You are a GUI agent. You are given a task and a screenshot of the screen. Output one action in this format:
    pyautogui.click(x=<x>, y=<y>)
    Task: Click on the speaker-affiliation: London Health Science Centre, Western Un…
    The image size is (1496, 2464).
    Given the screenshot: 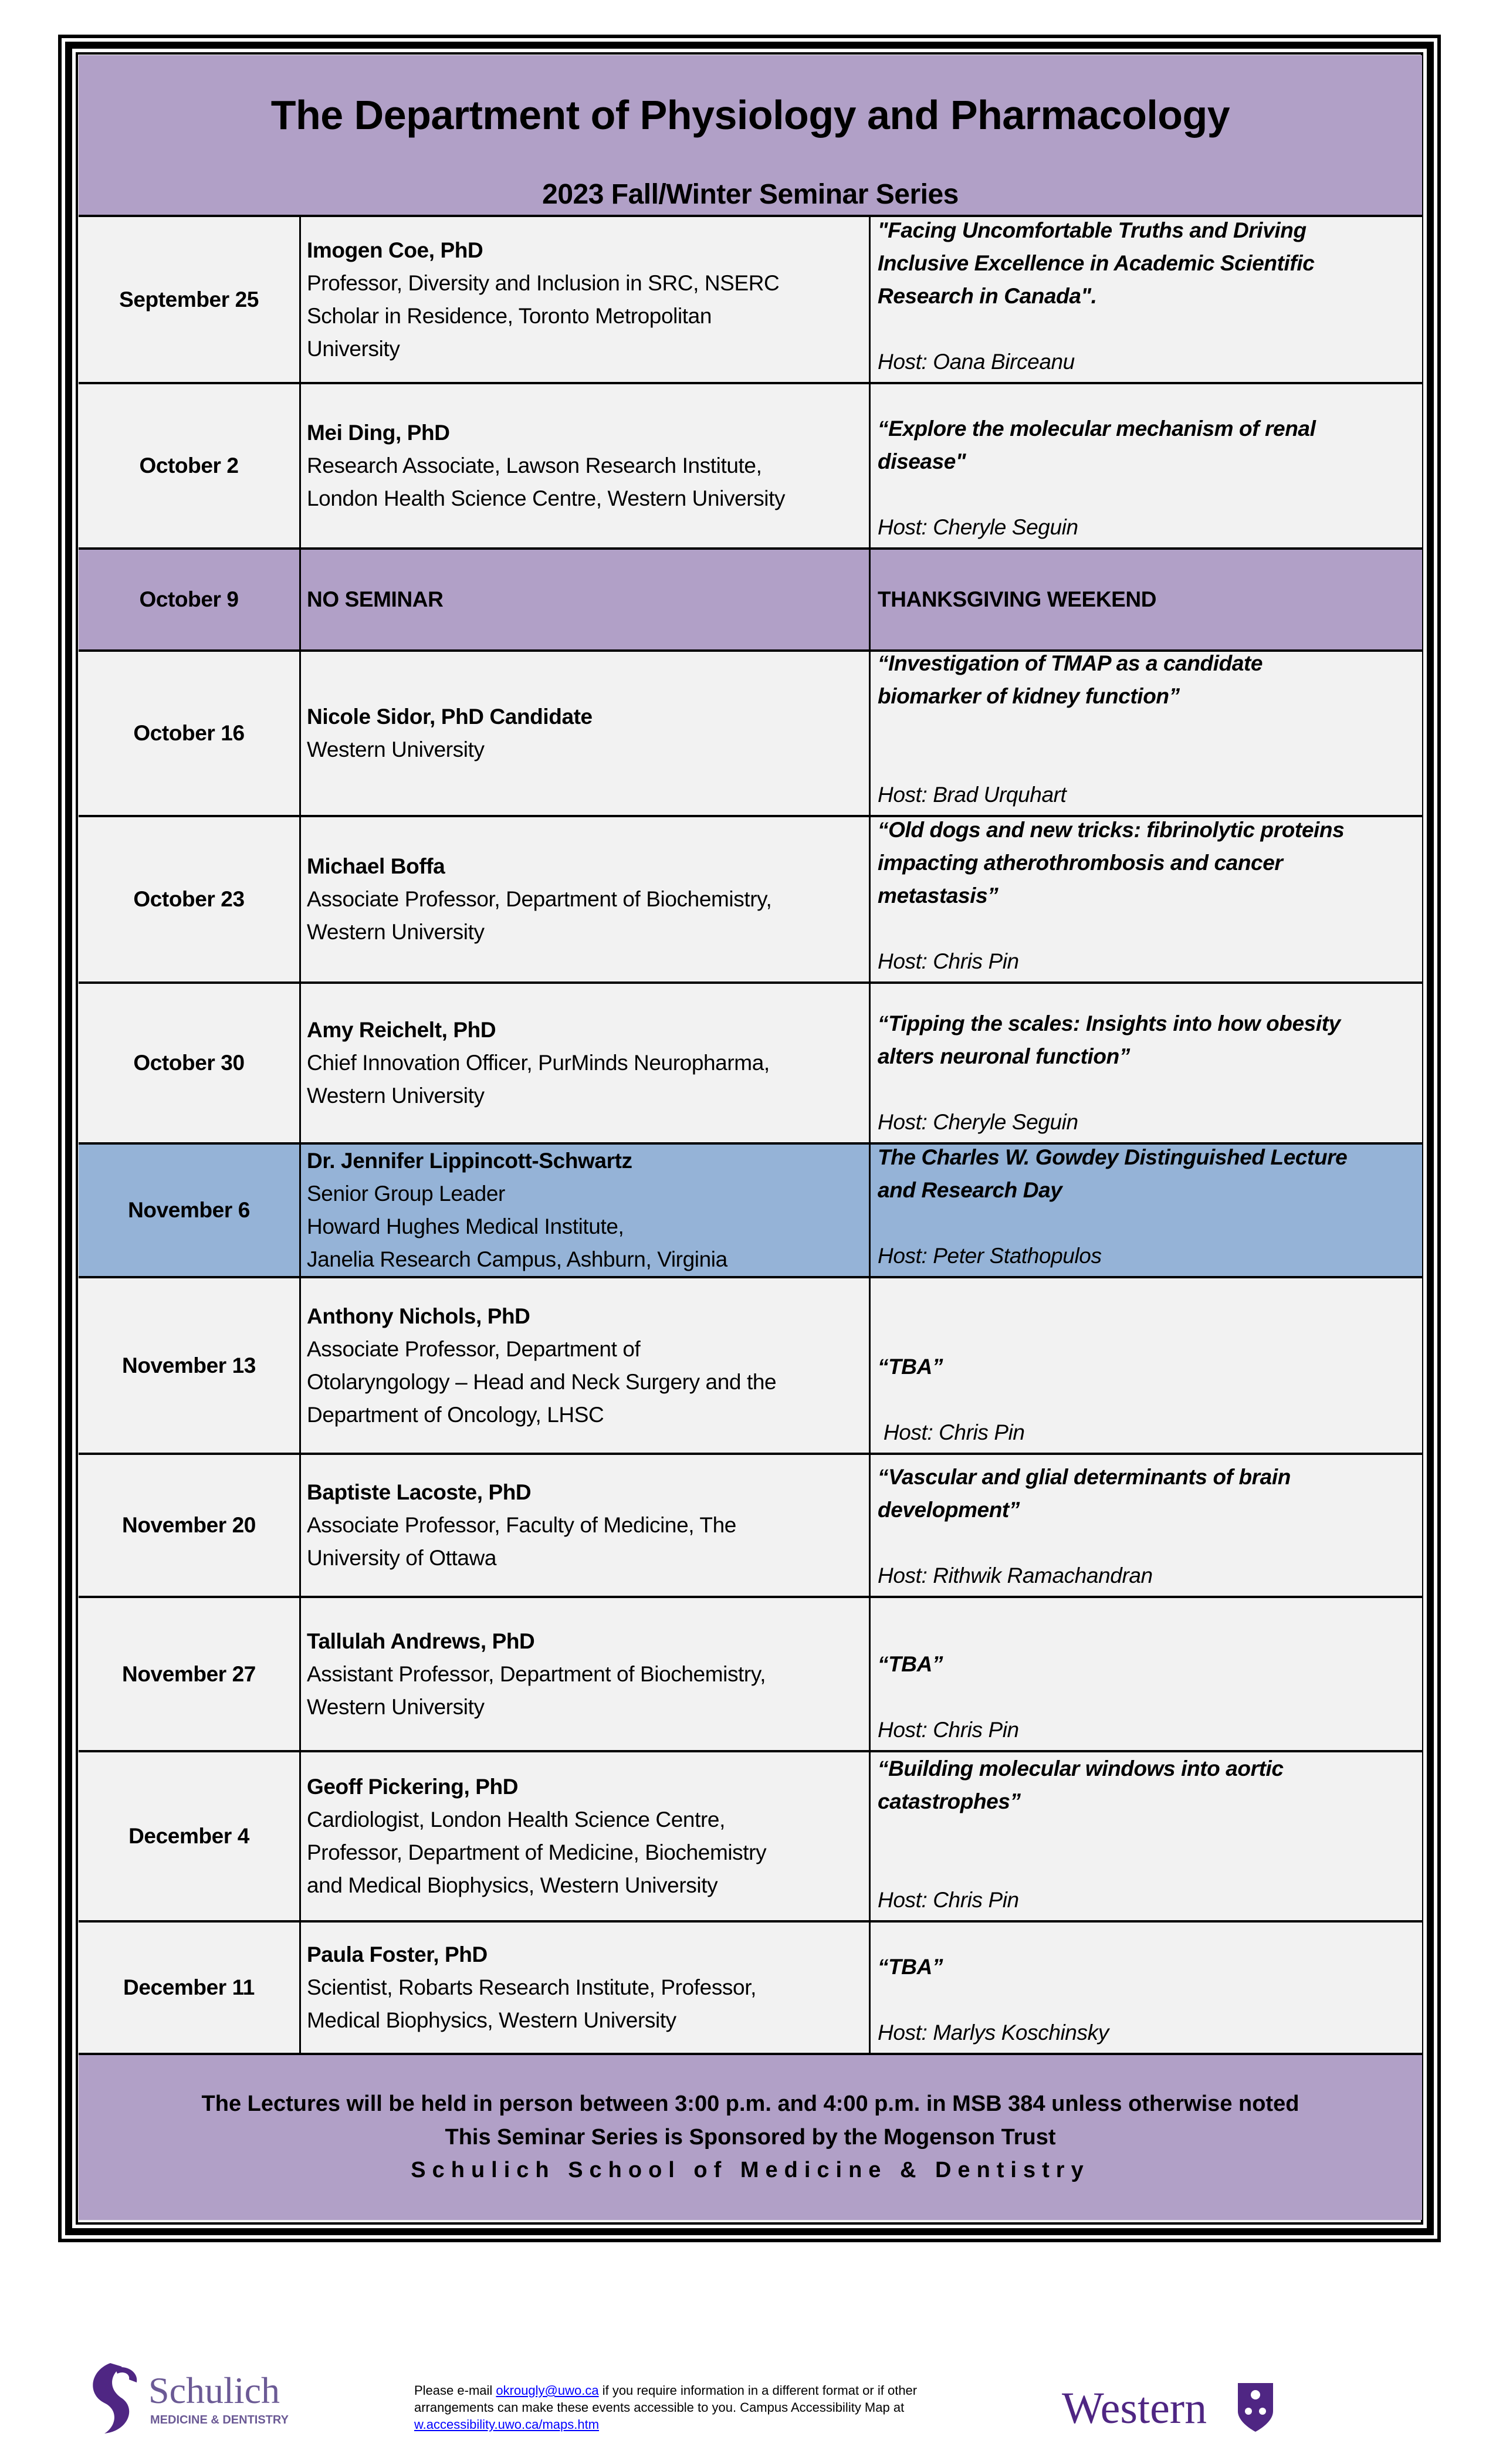 What is the action you would take?
    pyautogui.click(x=546, y=498)
    